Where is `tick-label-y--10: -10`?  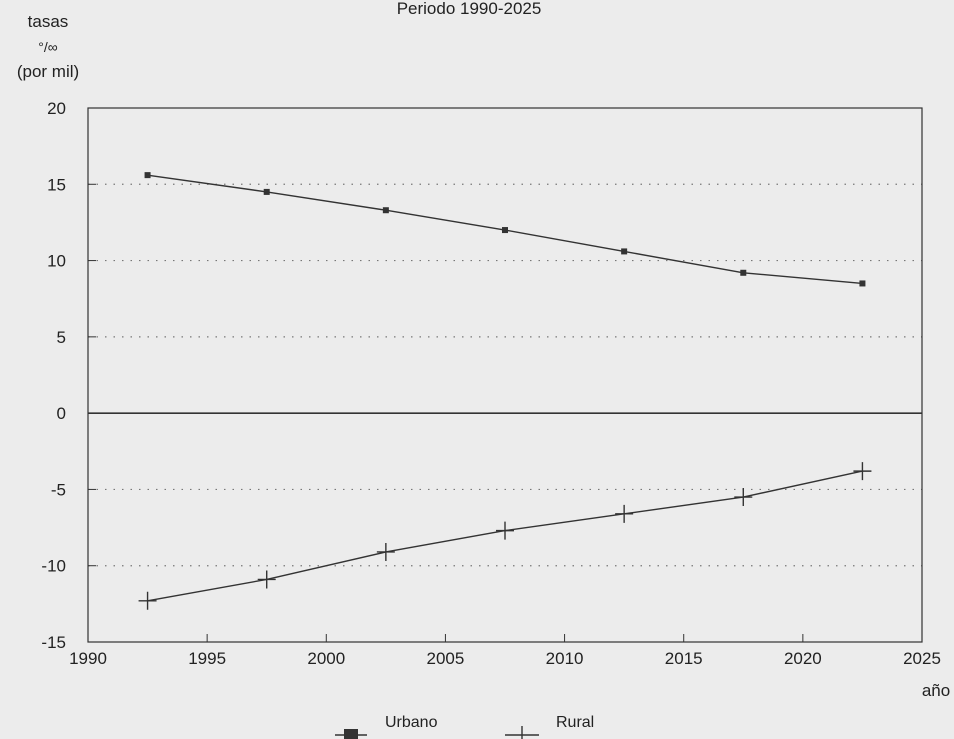 tick-label-y--10: -10 is located at coordinates (53, 566).